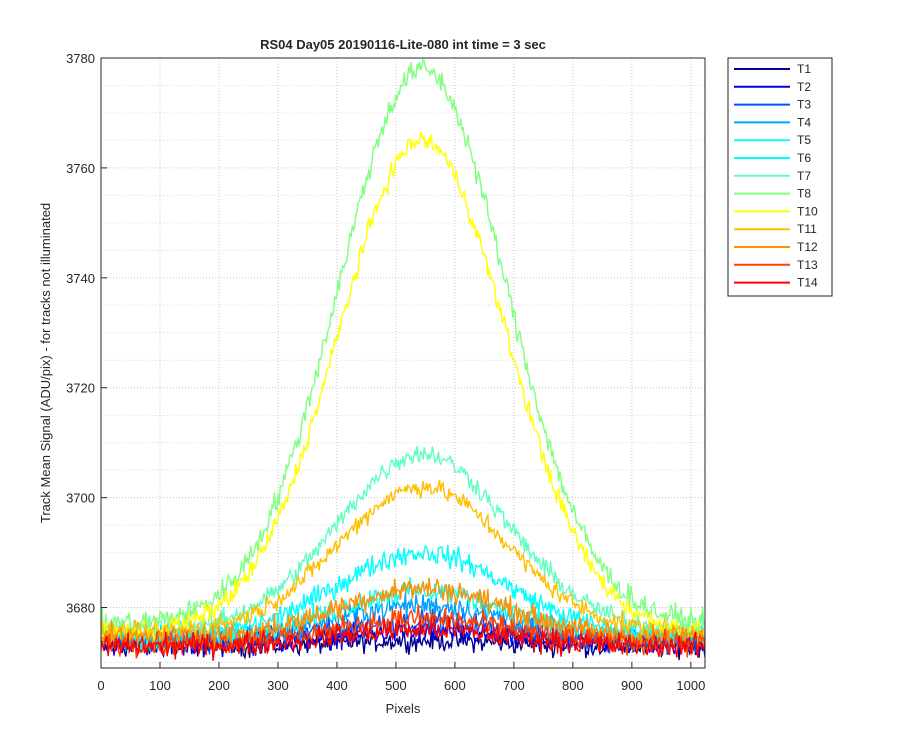 Image resolution: width=900 pixels, height=750 pixels. What do you see at coordinates (804, 194) in the screenshot?
I see `legend-label-t8: T8` at bounding box center [804, 194].